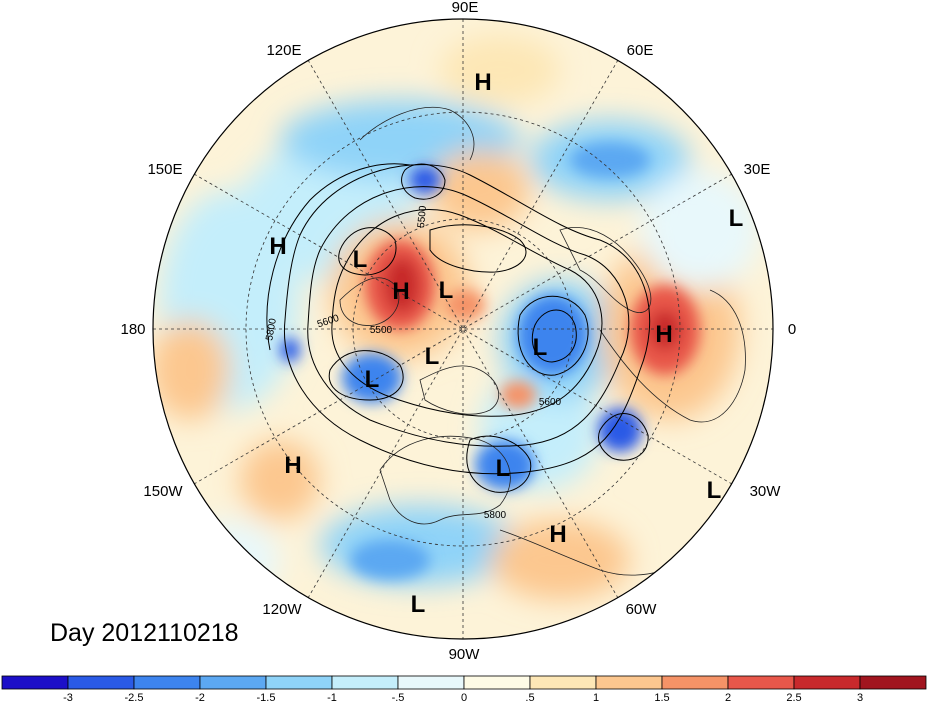 The width and height of the screenshot is (928, 702). I want to click on figure-title: Day 2012110218, so click(144, 633).